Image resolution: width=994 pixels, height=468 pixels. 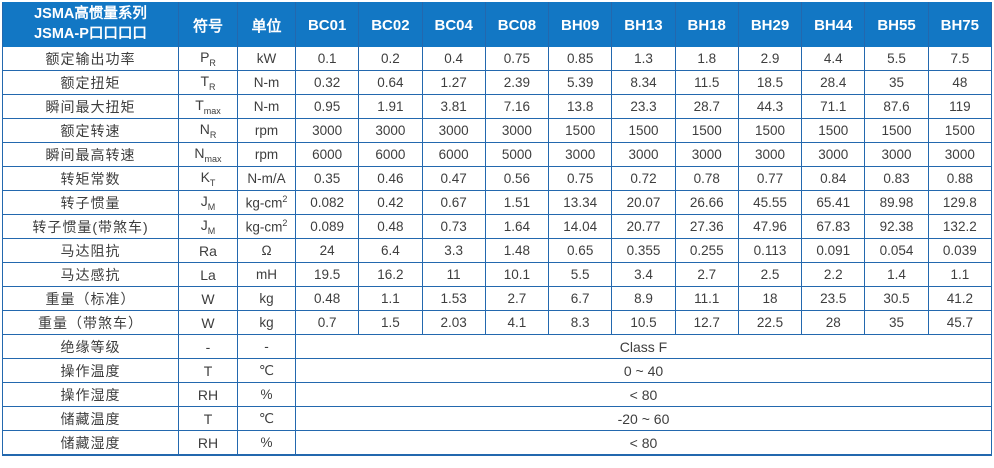 What do you see at coordinates (770, 250) in the screenshot?
I see `value-cell: 0.113` at bounding box center [770, 250].